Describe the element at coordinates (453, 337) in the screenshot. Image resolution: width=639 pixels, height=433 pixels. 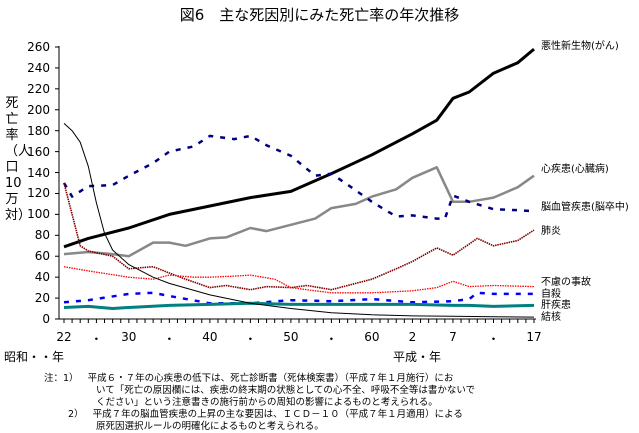
I see `x-tick-label: 7` at that location.